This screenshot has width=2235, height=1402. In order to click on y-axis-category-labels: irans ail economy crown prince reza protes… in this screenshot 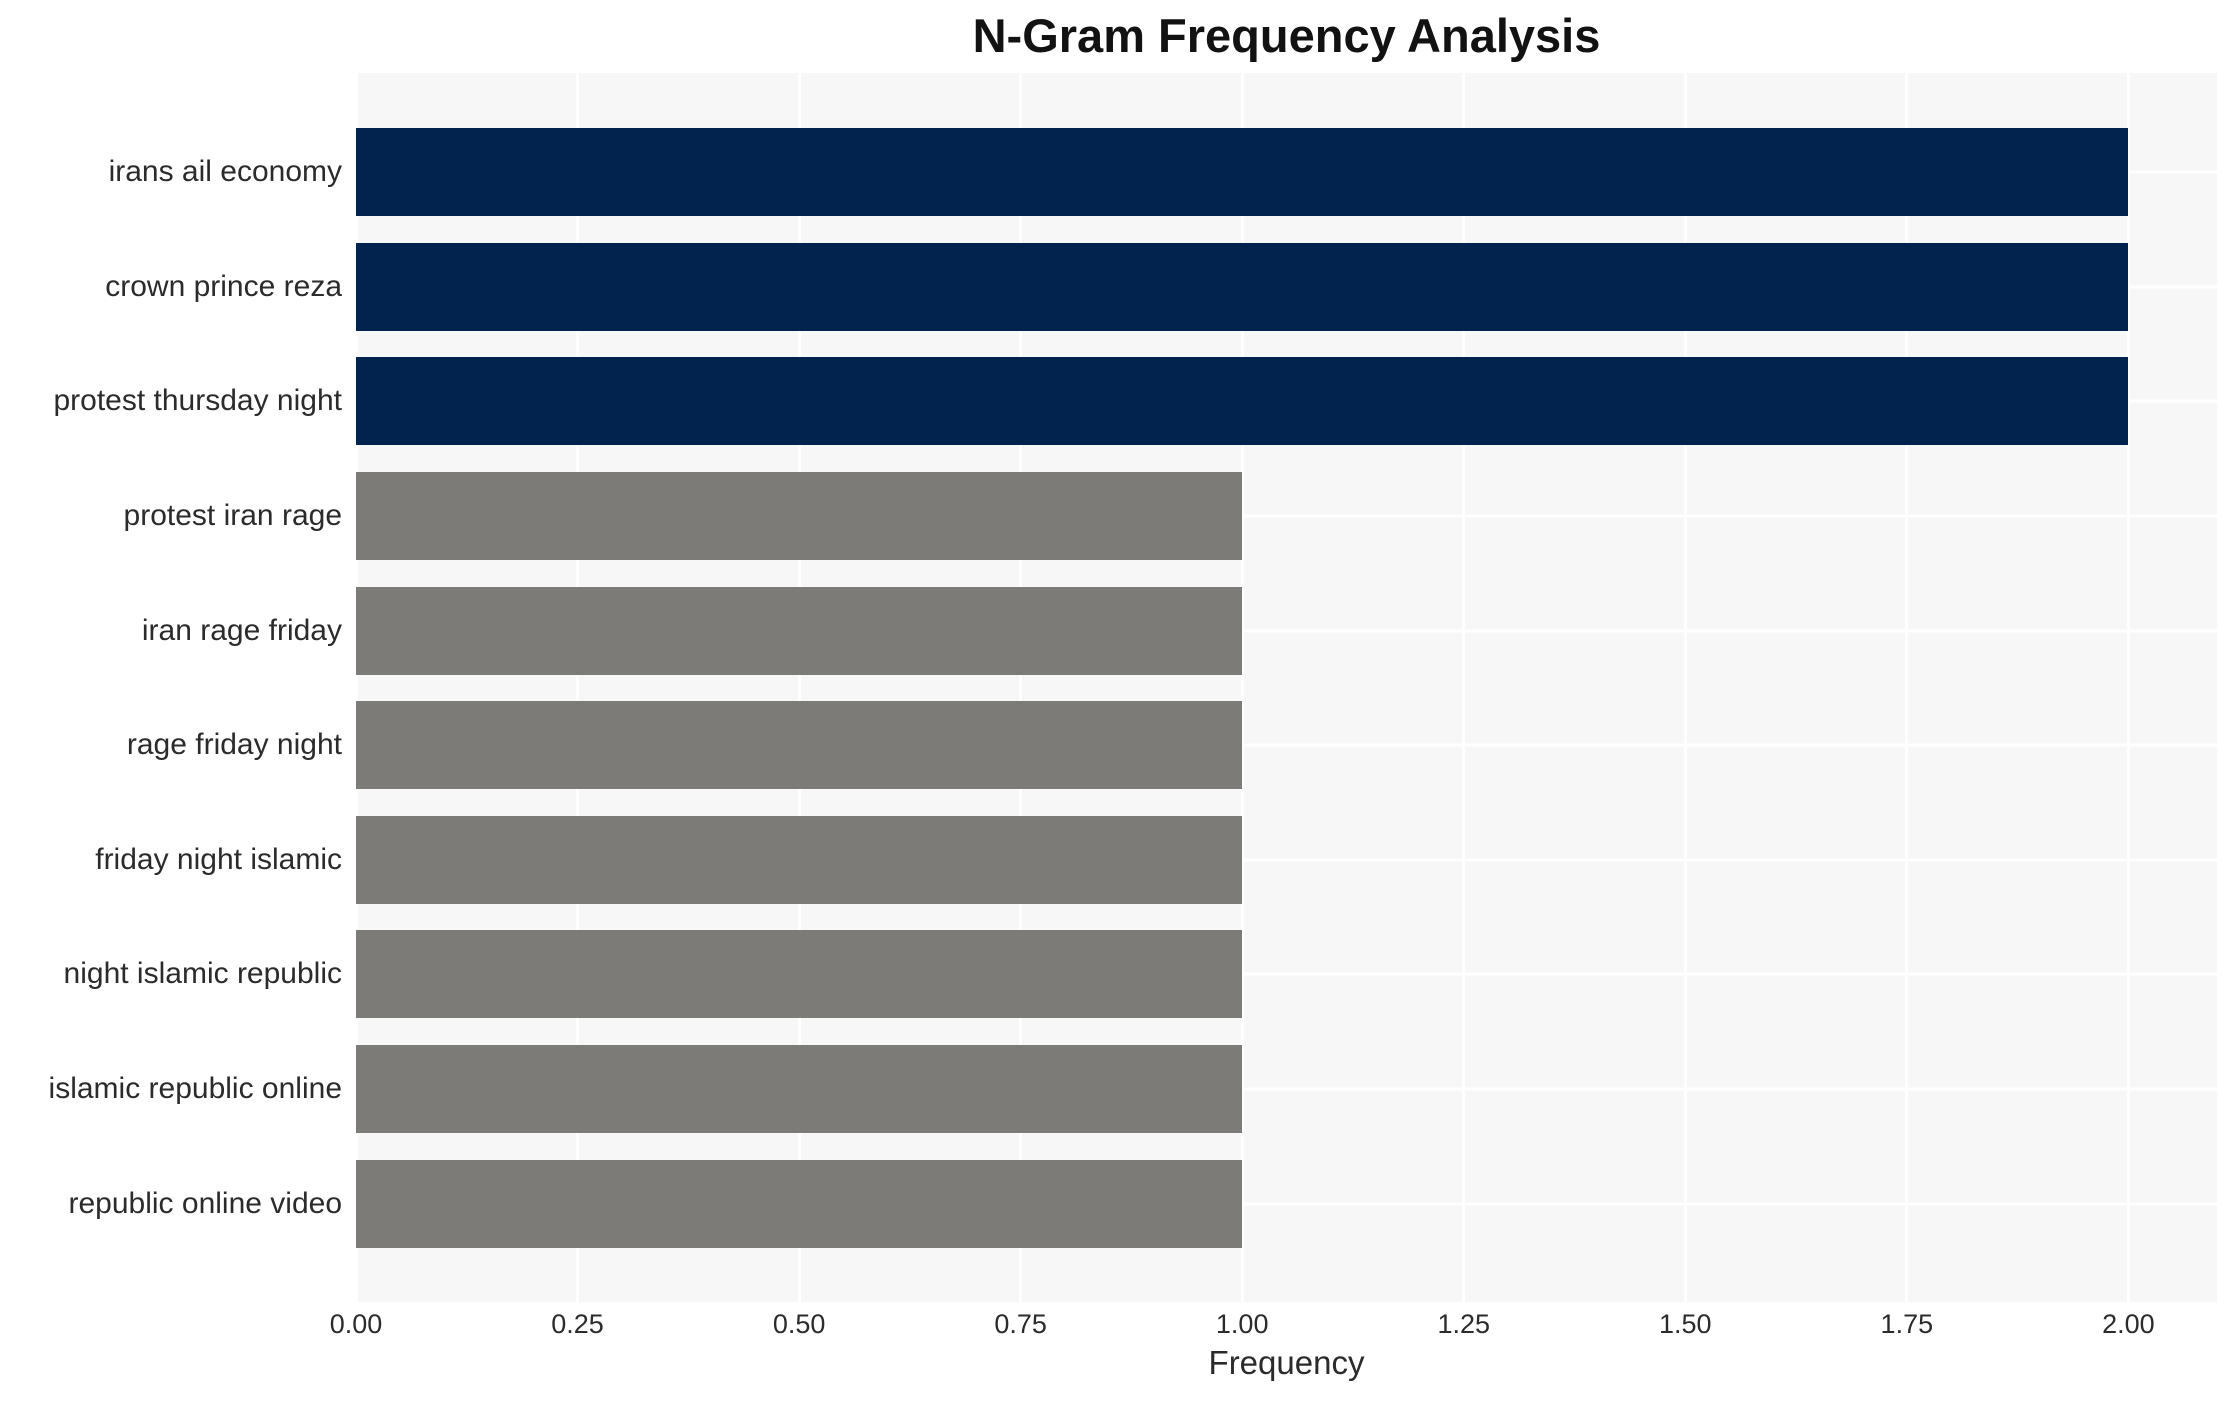, I will do `click(171, 687)`.